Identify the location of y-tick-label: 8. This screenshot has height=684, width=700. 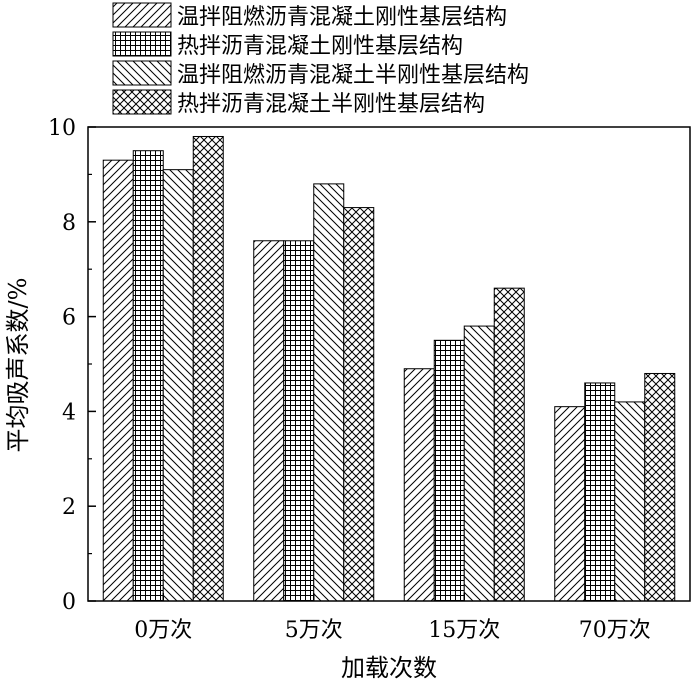
(69, 223).